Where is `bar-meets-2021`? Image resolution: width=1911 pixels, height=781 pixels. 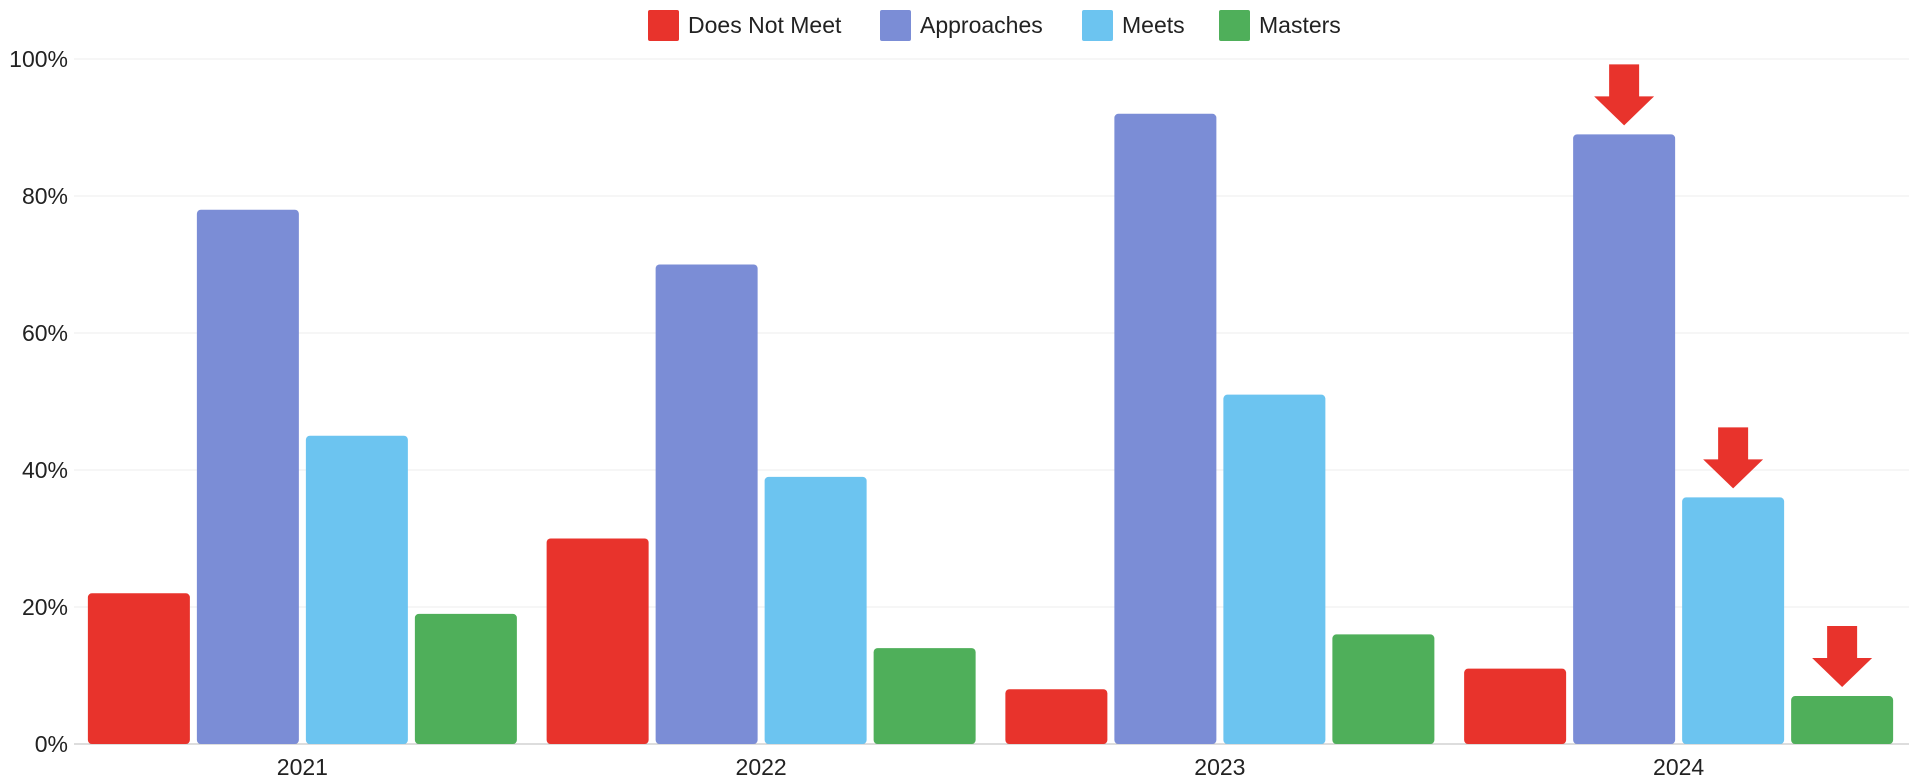
bar-meets-2021 is located at coordinates (356, 589).